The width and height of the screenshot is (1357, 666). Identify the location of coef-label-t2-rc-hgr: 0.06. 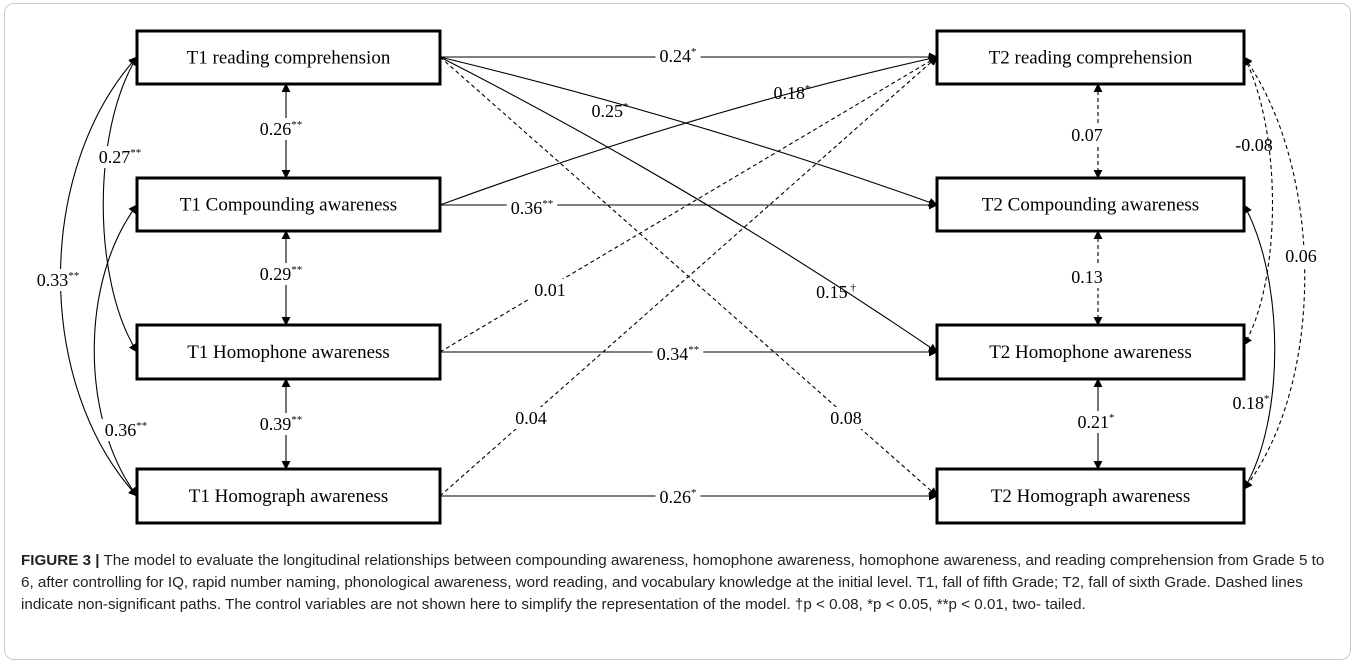
(1301, 256).